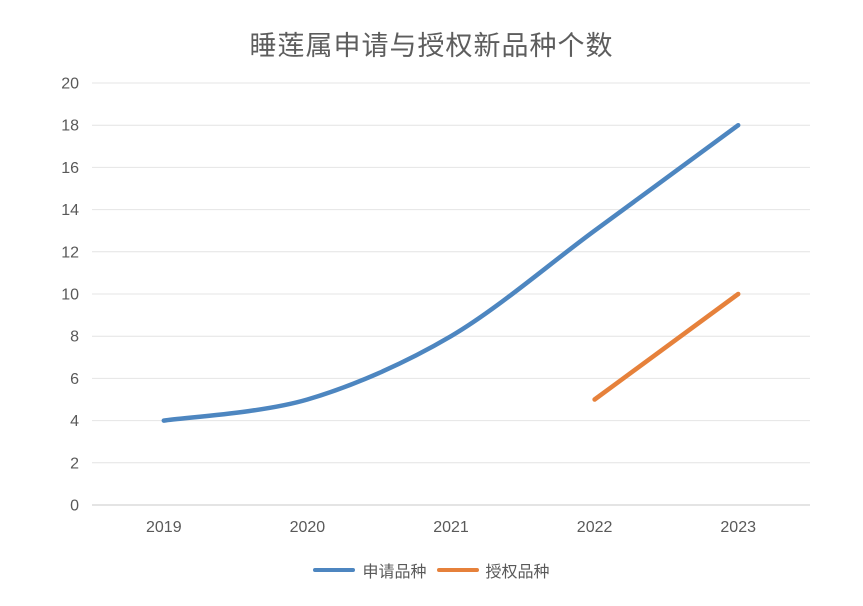 The height and width of the screenshot is (606, 863). What do you see at coordinates (451, 527) in the screenshot?
I see `x-tick-label: 2021` at bounding box center [451, 527].